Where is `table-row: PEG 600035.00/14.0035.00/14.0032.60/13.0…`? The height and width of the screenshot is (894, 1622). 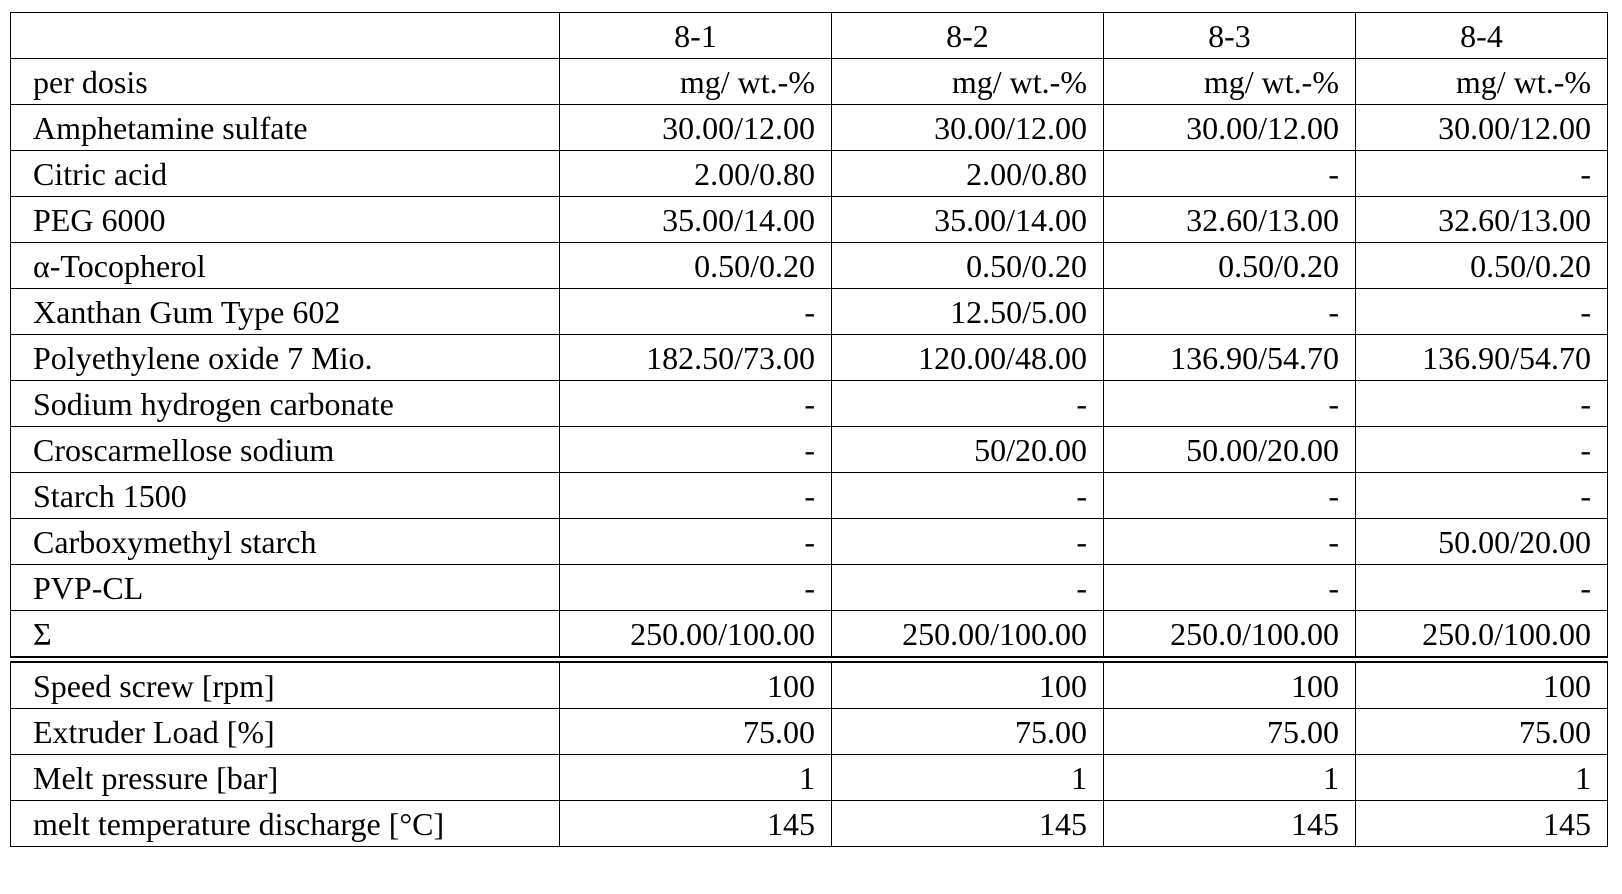
table-row: PEG 600035.00/14.0035.00/14.0032.60/13.0… is located at coordinates (809, 220).